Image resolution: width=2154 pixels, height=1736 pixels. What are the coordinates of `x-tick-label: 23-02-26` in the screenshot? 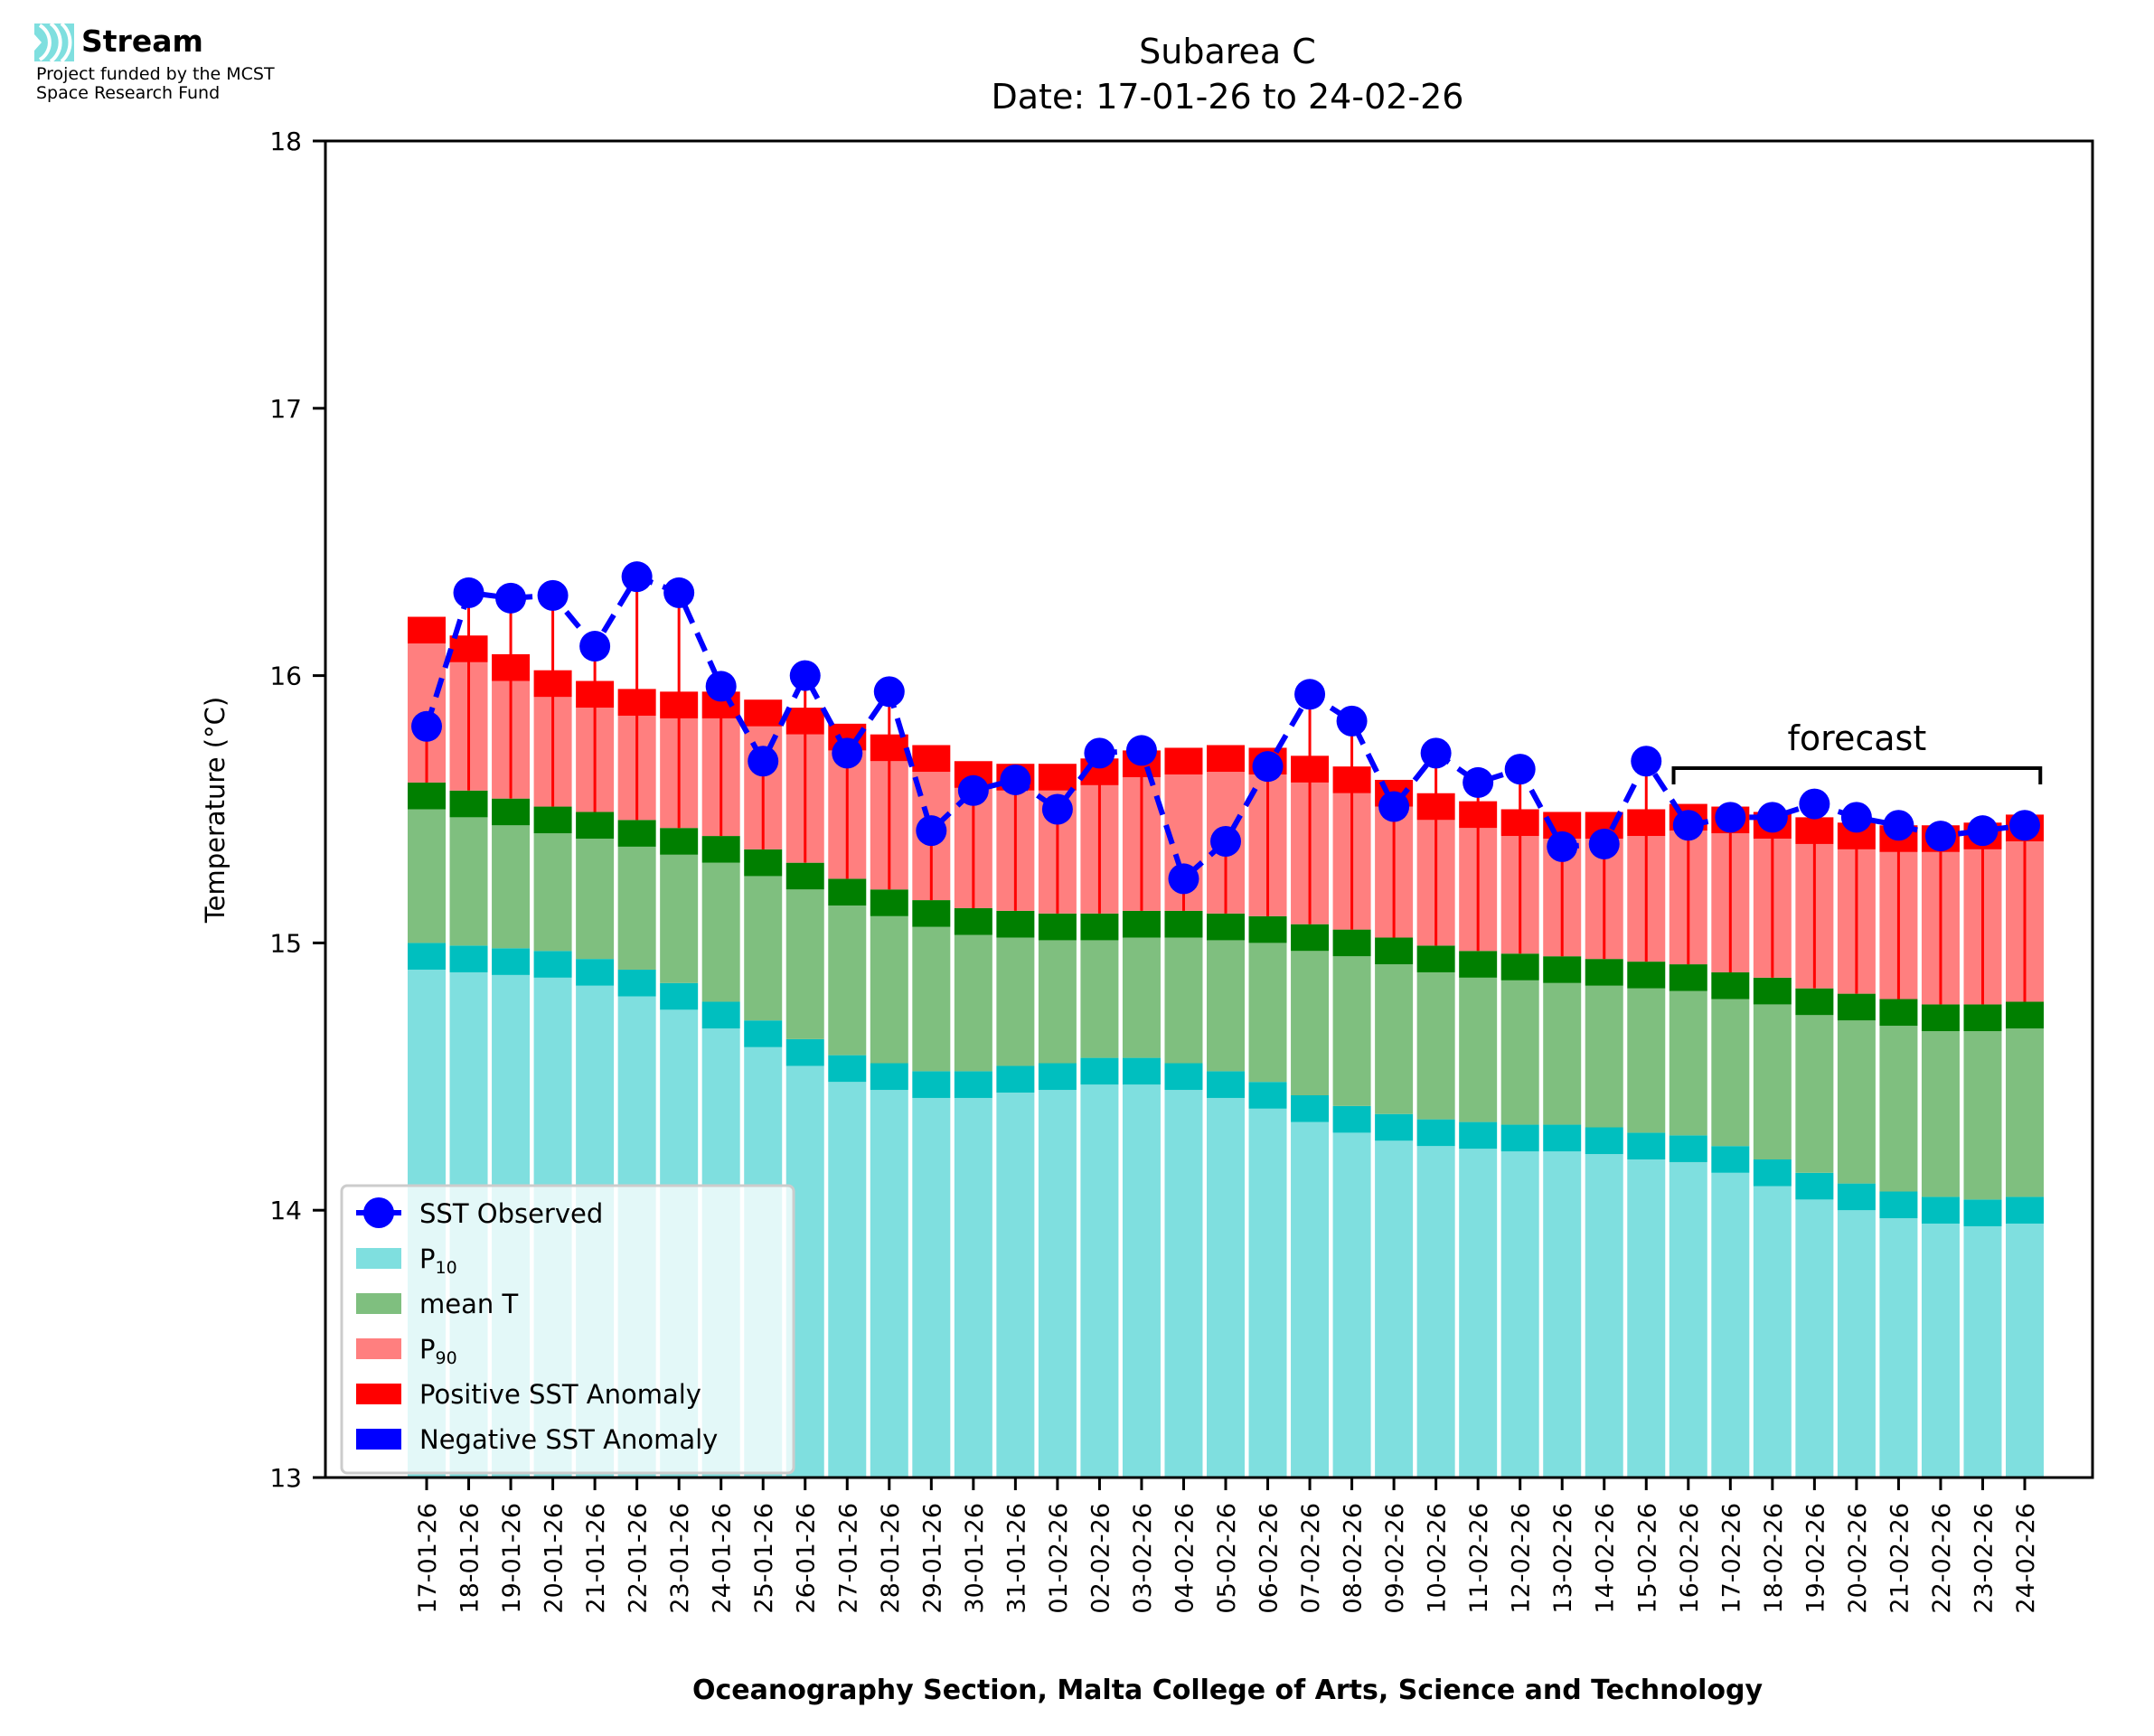 It's located at (1984, 1558).